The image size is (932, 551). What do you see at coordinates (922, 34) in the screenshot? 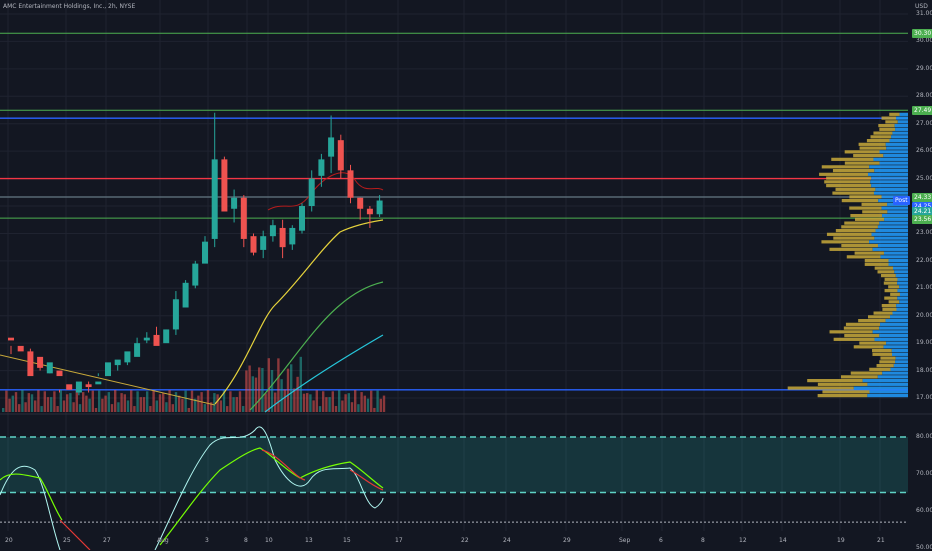
I see `price-badge: 30.30` at bounding box center [922, 34].